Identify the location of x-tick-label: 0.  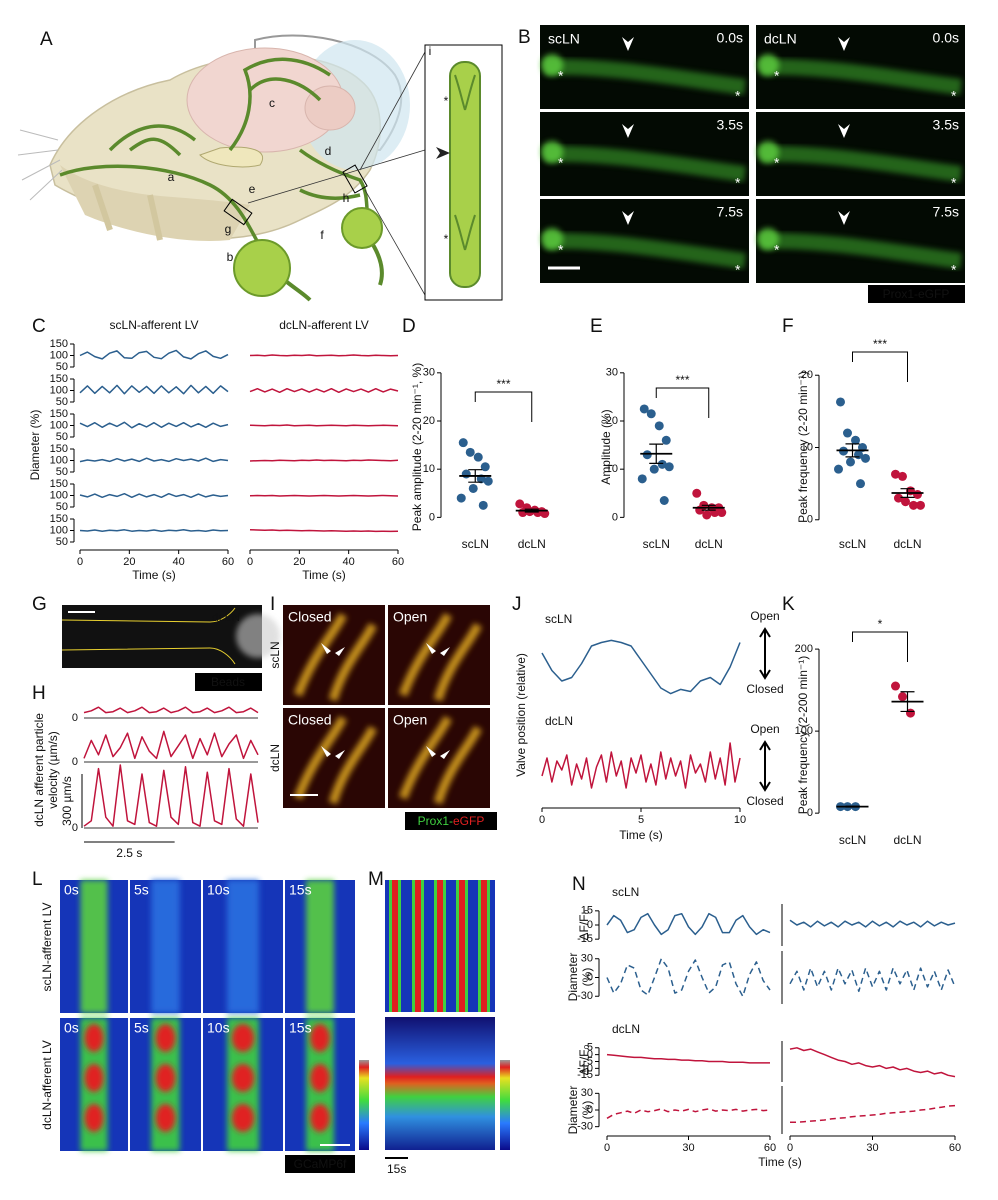
(250, 562).